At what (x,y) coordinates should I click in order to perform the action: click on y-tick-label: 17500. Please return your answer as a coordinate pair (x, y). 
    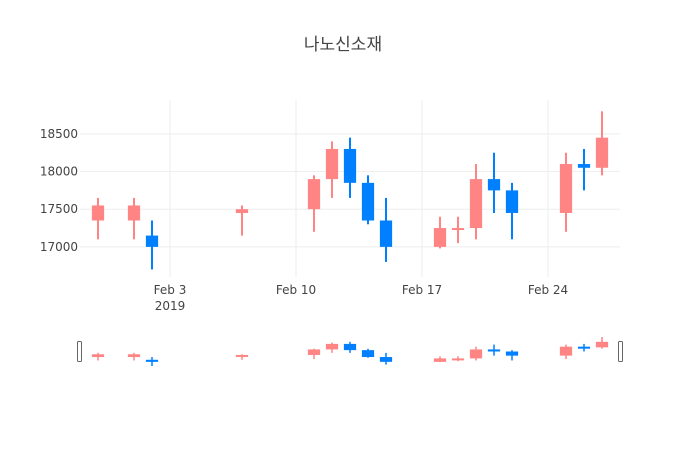
    Looking at the image, I should click on (59, 209).